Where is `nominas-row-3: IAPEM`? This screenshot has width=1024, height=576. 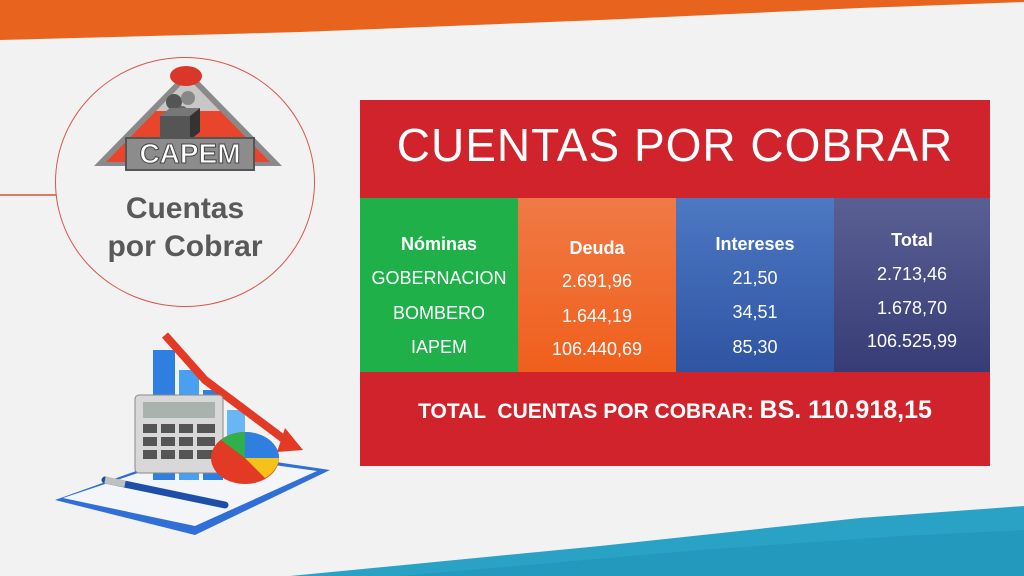
nominas-row-3: IAPEM is located at coordinates (438, 347).